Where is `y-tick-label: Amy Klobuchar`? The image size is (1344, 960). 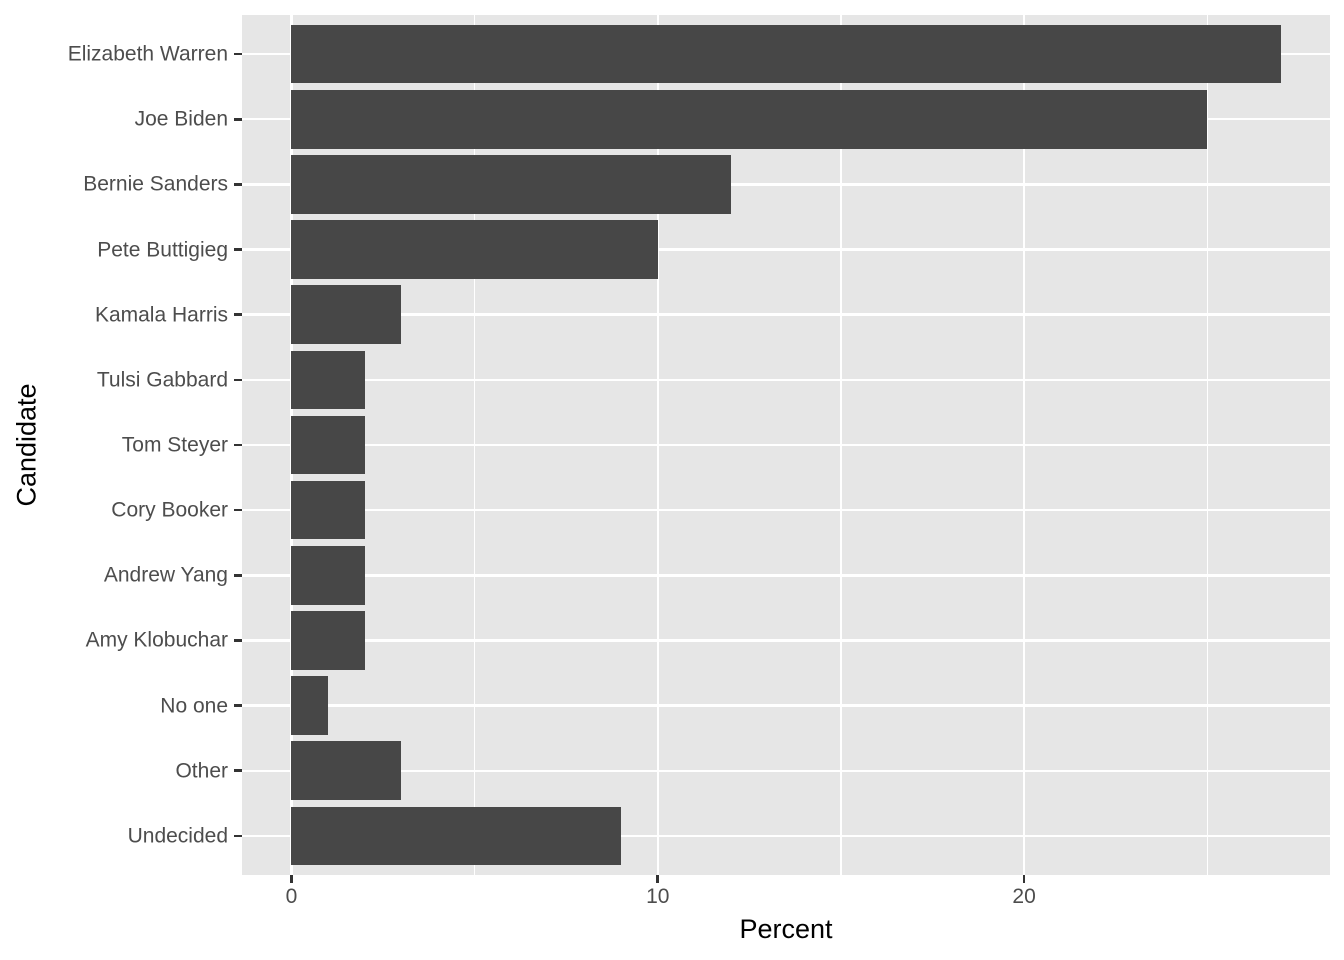 y-tick-label: Amy Klobuchar is located at coordinates (156, 640).